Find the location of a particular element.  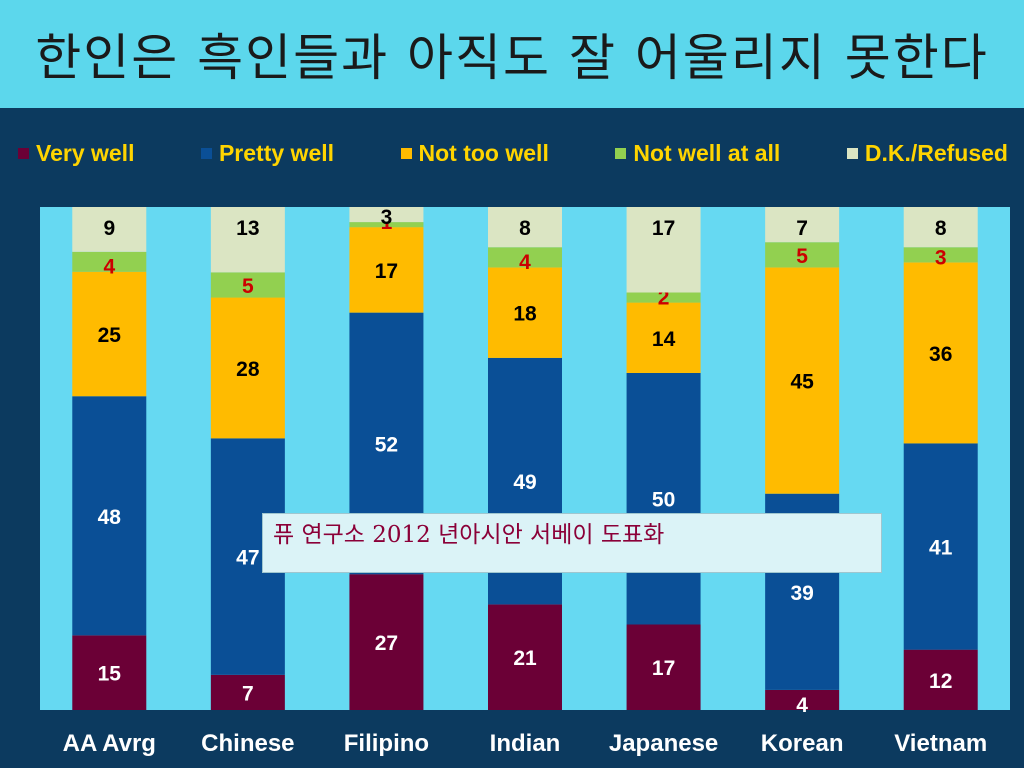

data-label-japanese-d-k-refused: 17 is located at coordinates (663, 228).